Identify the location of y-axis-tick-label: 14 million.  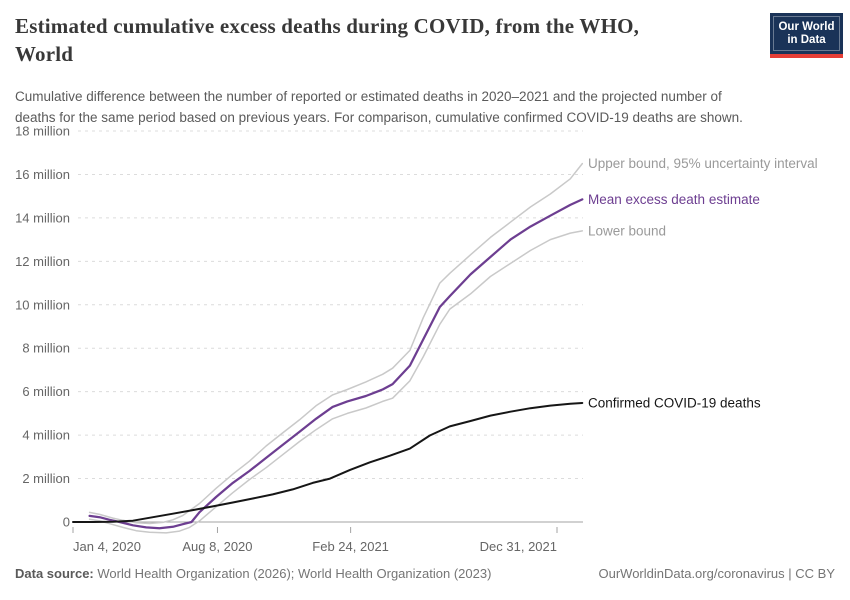
(42, 217).